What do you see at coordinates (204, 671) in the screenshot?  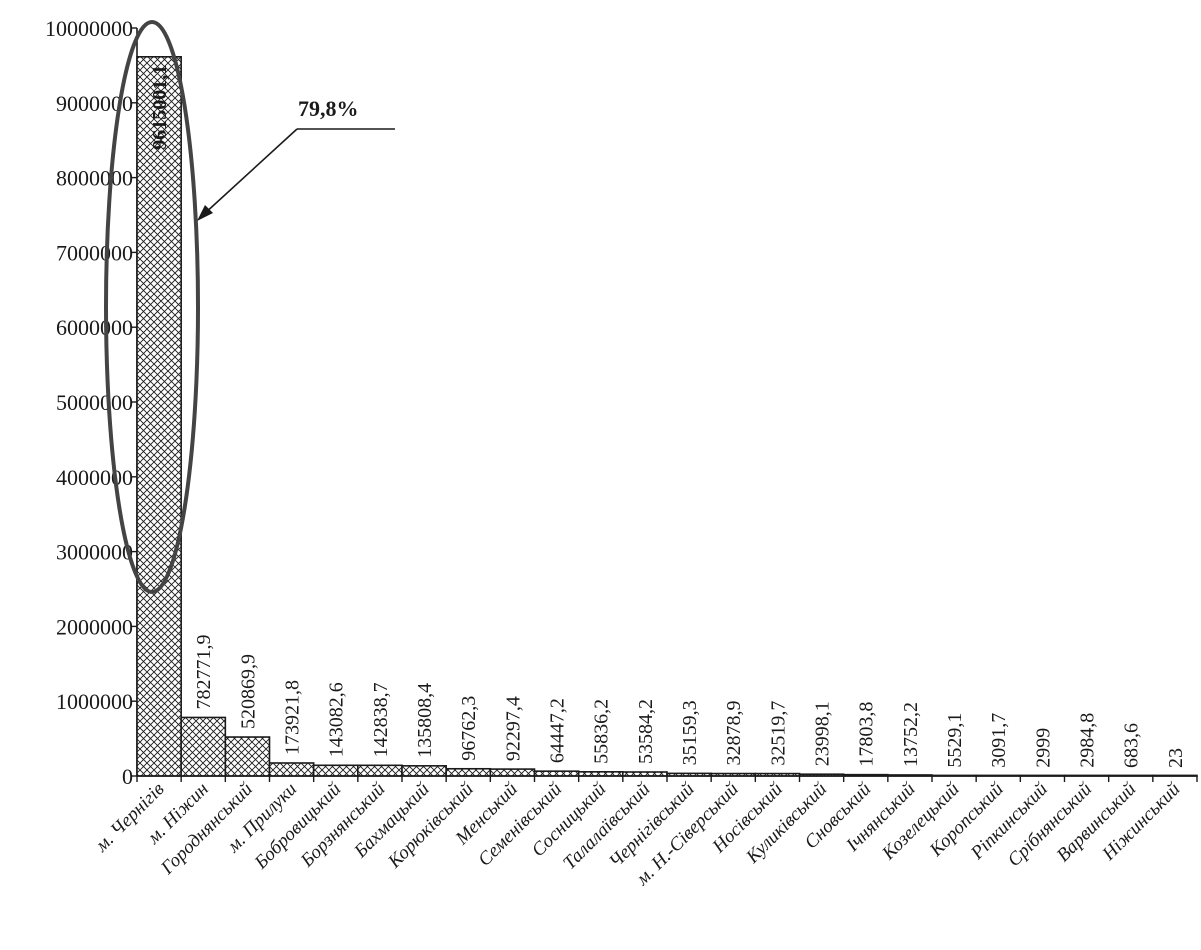 I see `data-label: 782771,9` at bounding box center [204, 671].